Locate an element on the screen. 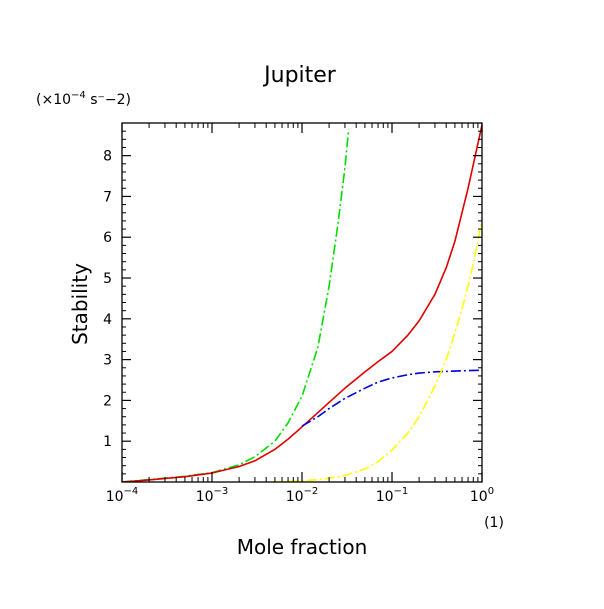 The width and height of the screenshot is (604, 609). y-tick-label: 1 is located at coordinates (107, 442).